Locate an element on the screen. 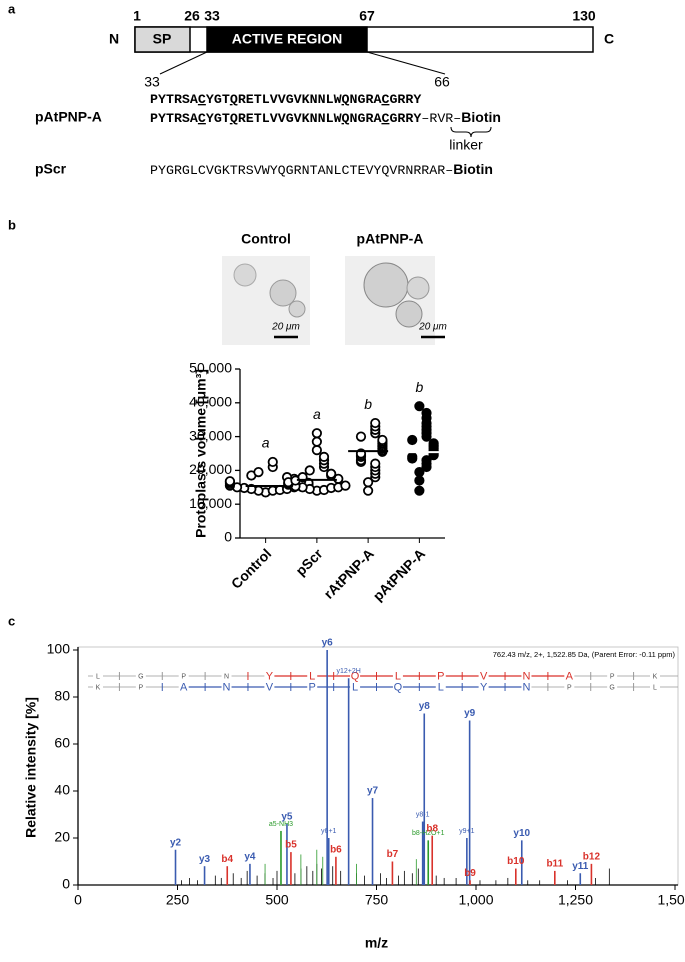 This screenshot has height=962, width=685. peak-label: b7 is located at coordinates (393, 854).